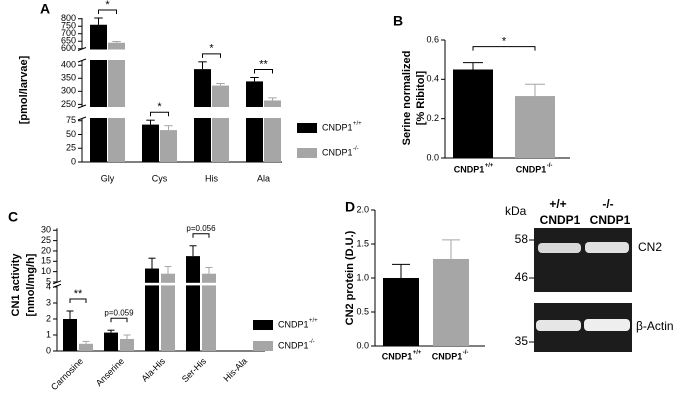 The height and width of the screenshot is (407, 677). I want to click on y-tick-label: 10, so click(46, 271).